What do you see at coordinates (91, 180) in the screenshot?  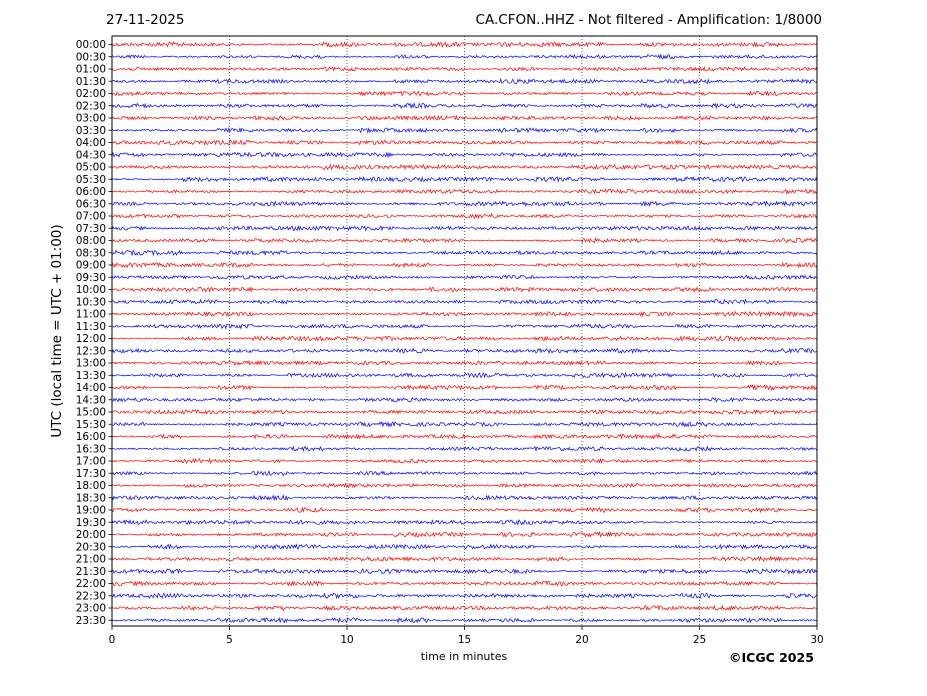 I see `y-tick-label: 05:30` at bounding box center [91, 180].